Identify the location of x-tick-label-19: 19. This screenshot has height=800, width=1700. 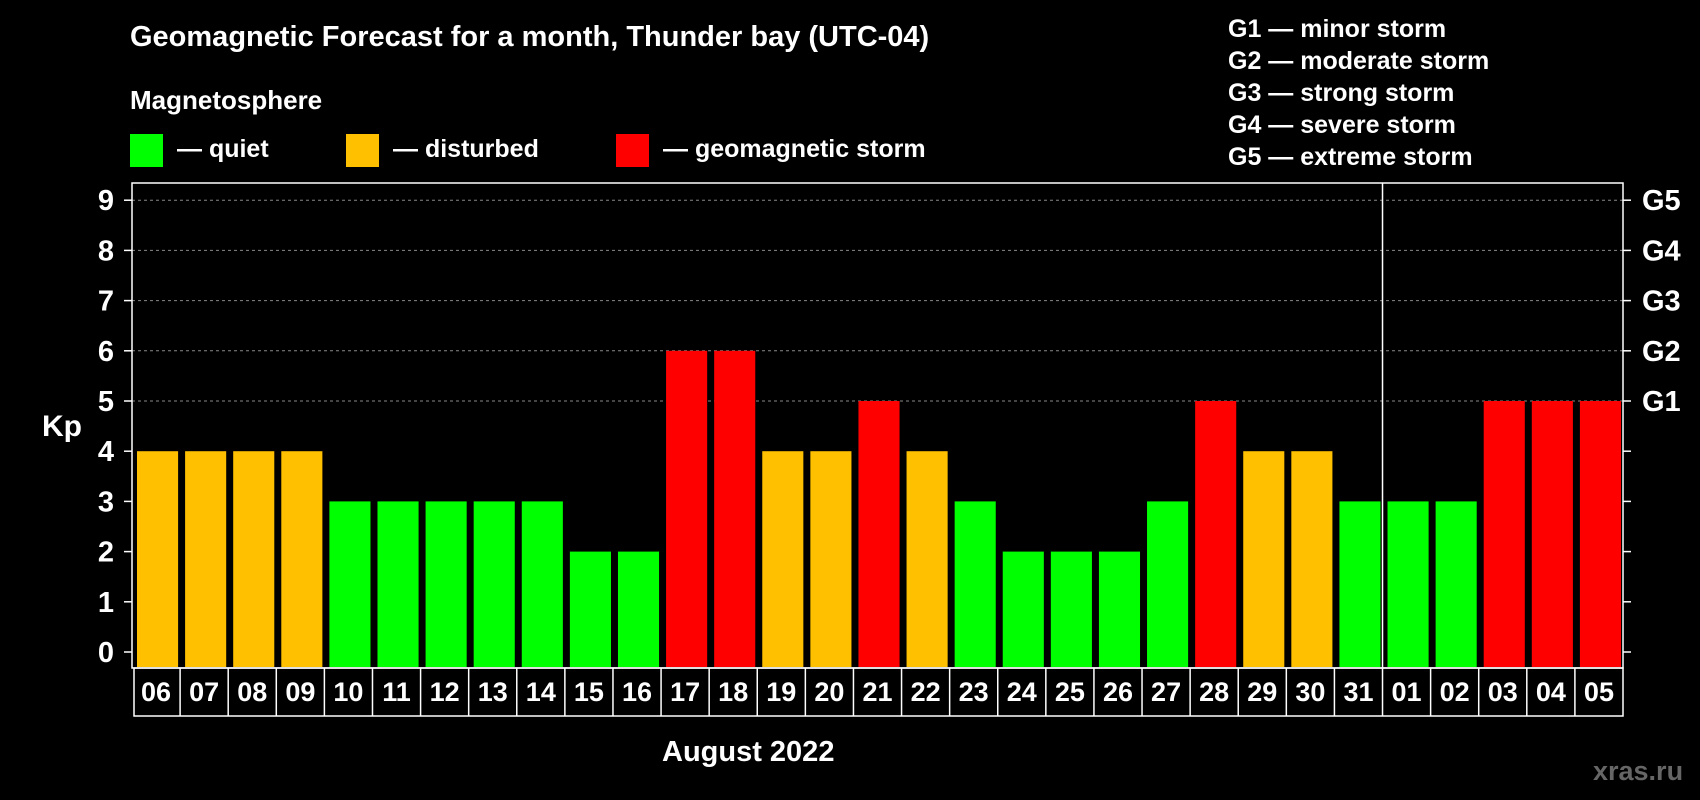
(781, 692).